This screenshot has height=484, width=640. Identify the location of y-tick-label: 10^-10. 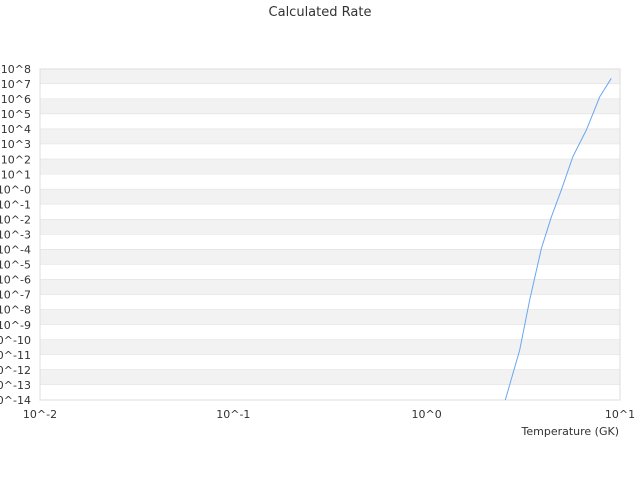
(15, 340).